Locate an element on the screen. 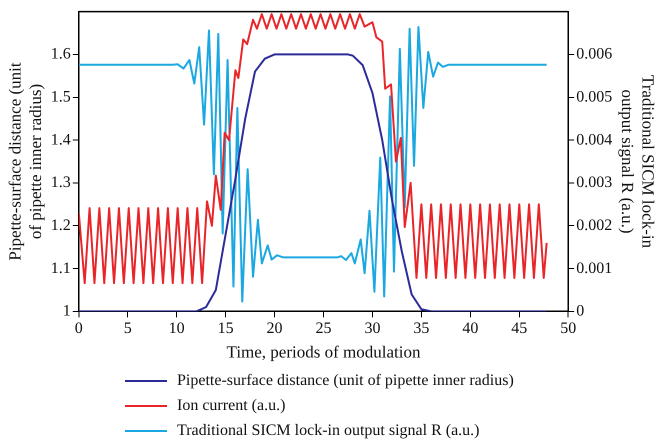 This screenshot has width=665, height=444. y2-tick-label: 0.003 is located at coordinates (594, 183).